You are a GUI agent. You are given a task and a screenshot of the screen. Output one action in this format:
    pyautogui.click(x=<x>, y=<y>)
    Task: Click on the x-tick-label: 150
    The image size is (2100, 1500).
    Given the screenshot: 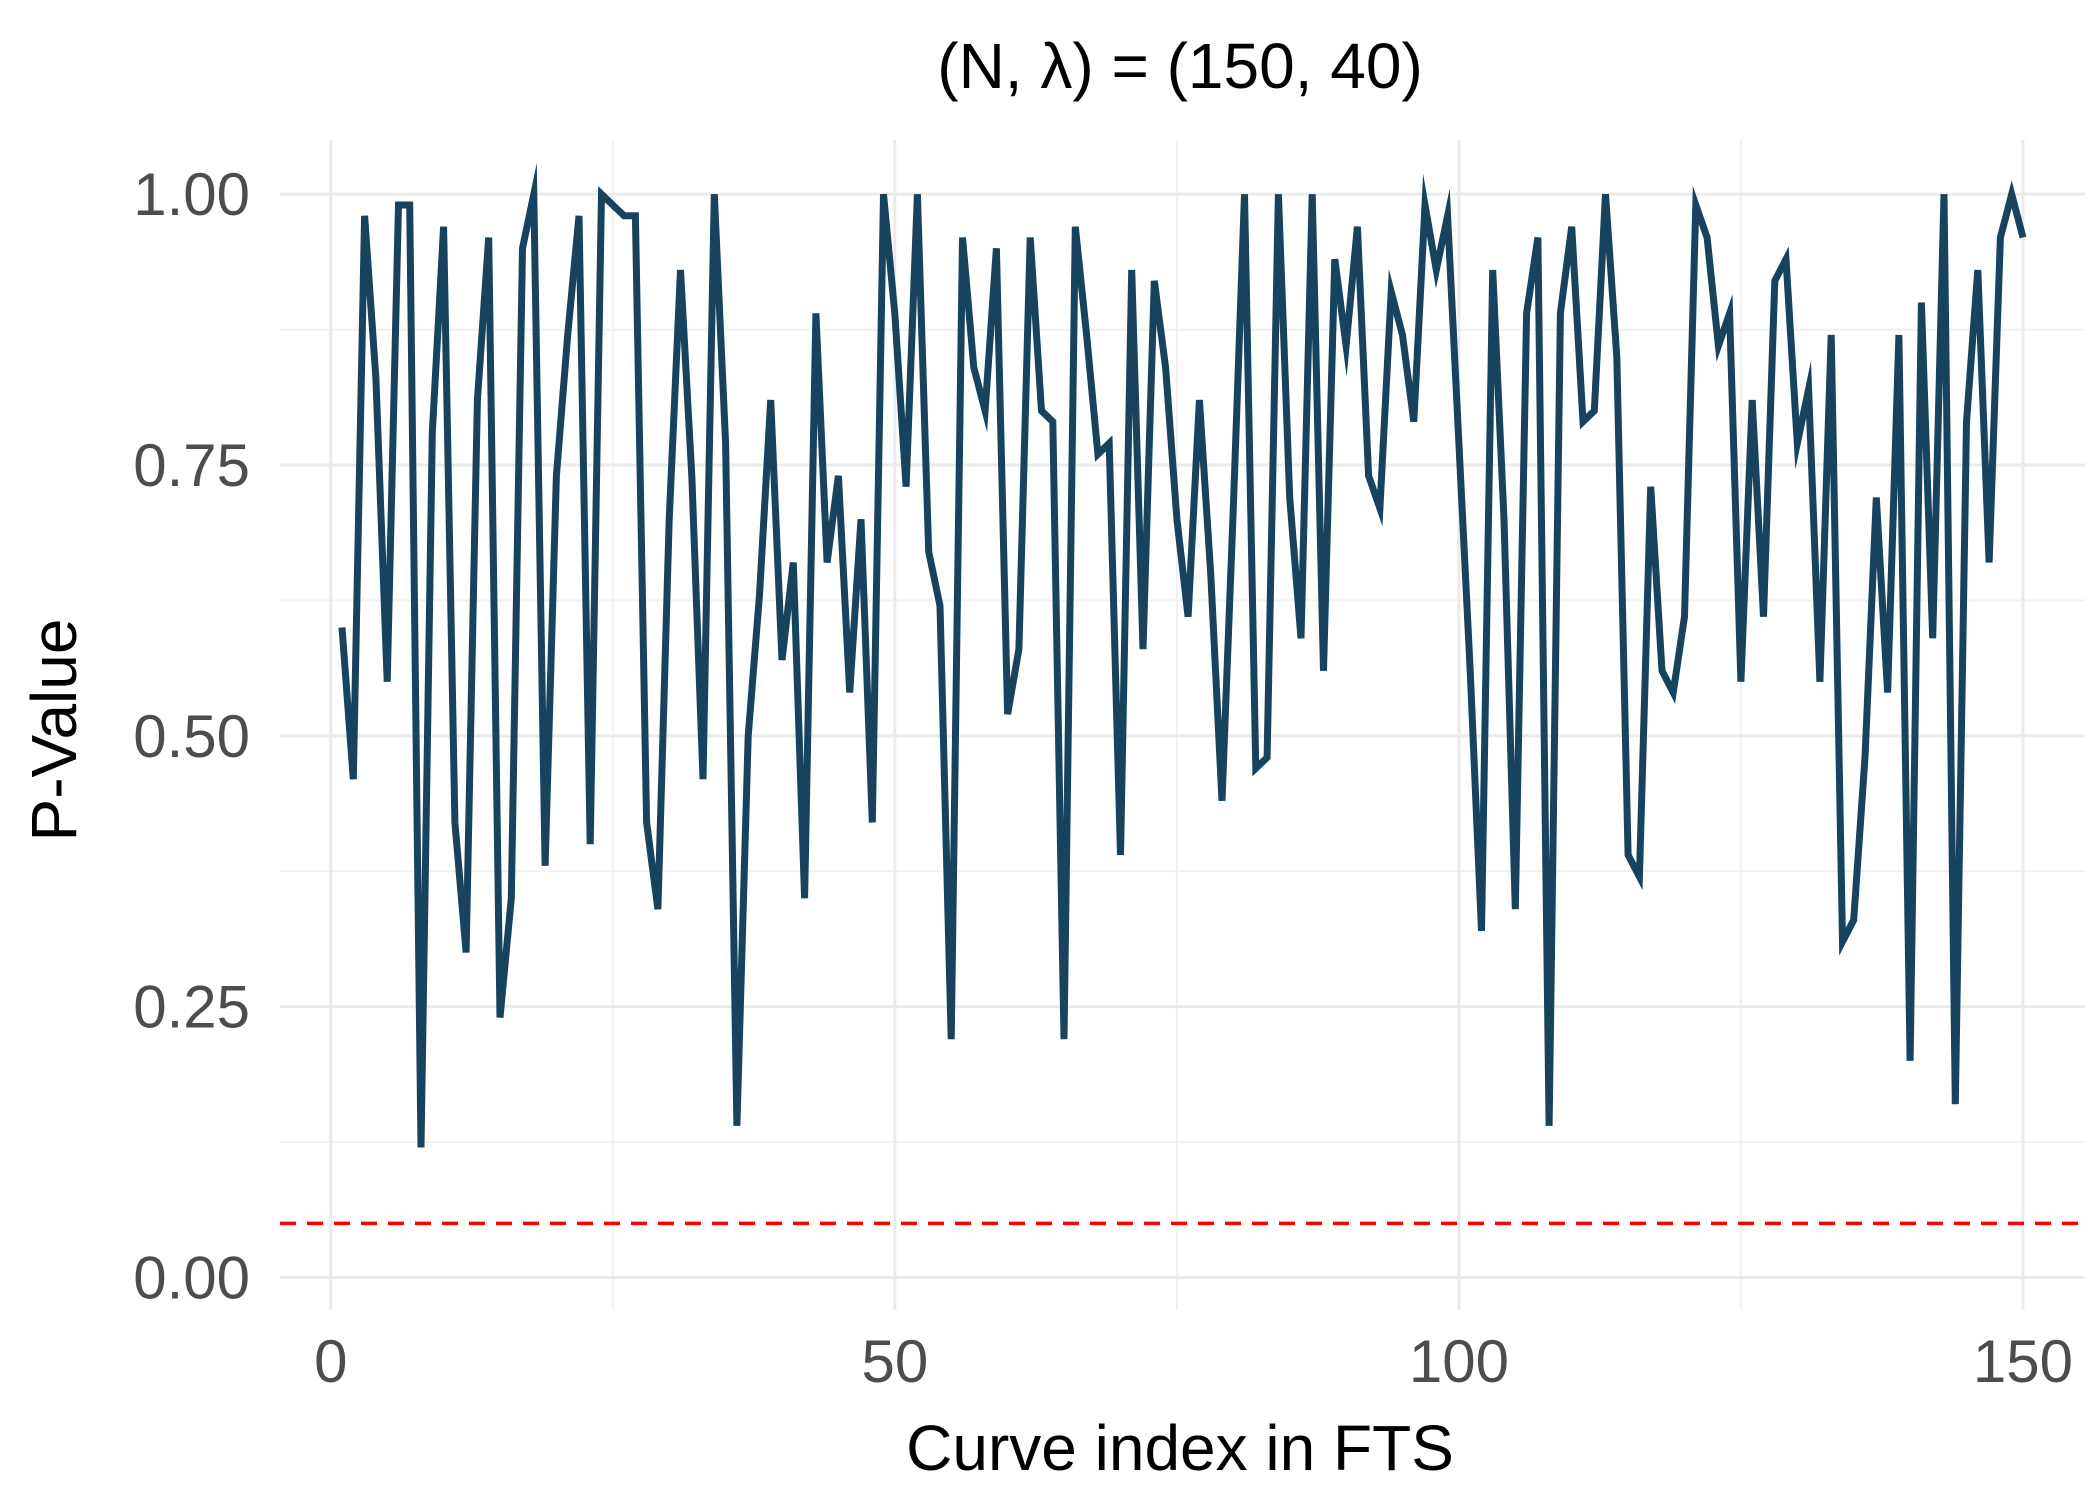 What is the action you would take?
    pyautogui.click(x=2023, y=1361)
    